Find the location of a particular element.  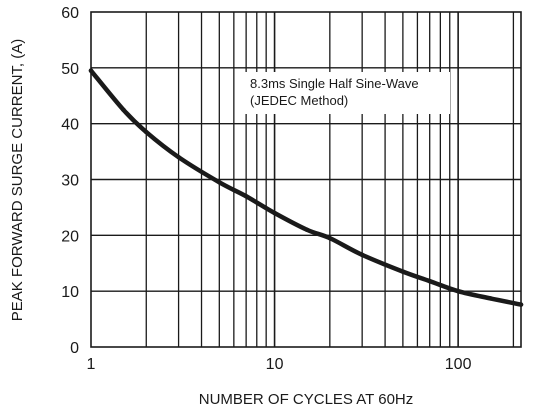

x-axis-title: NUMBER OF CYCLES AT 60Hz is located at coordinates (306, 399).